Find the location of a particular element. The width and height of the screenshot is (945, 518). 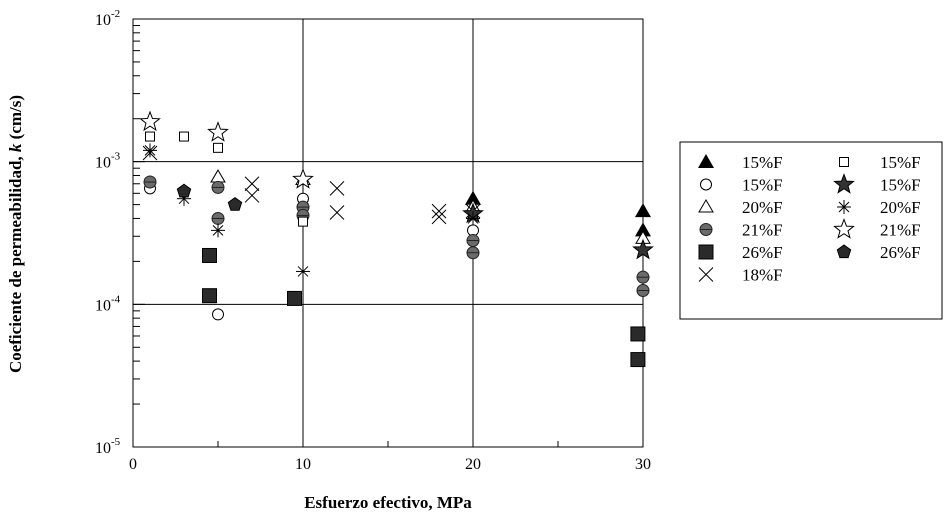

legend-marker-star-open is located at coordinates (844, 228).